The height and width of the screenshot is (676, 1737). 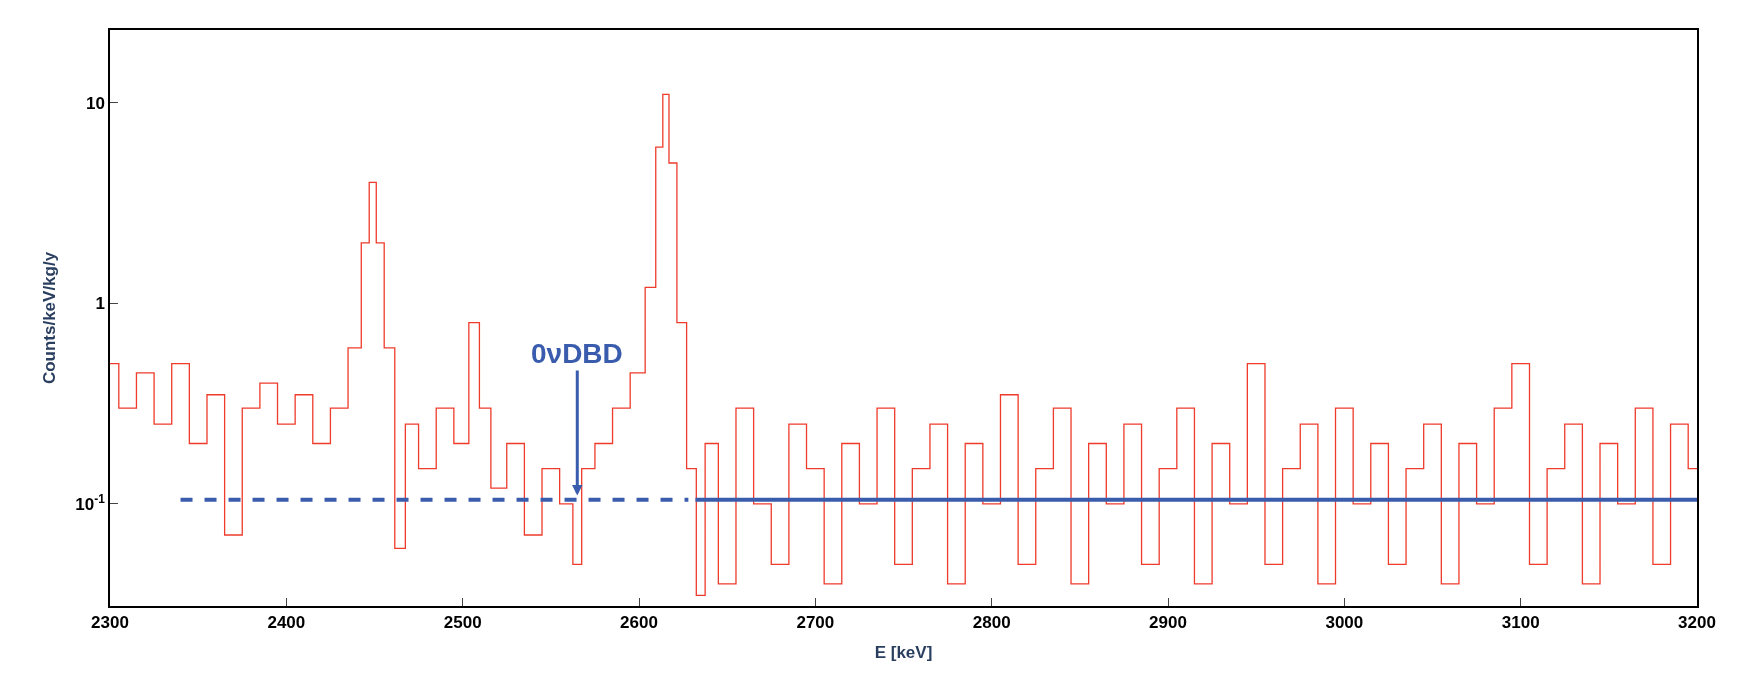 What do you see at coordinates (639, 623) in the screenshot?
I see `x-tick-label: 2600` at bounding box center [639, 623].